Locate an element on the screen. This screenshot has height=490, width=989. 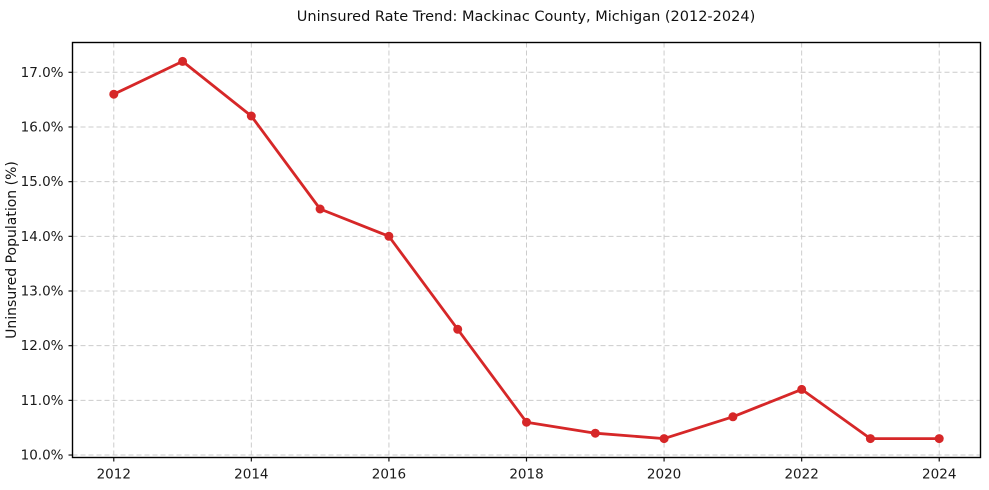
x-tick-label: 2014 is located at coordinates (251, 475).